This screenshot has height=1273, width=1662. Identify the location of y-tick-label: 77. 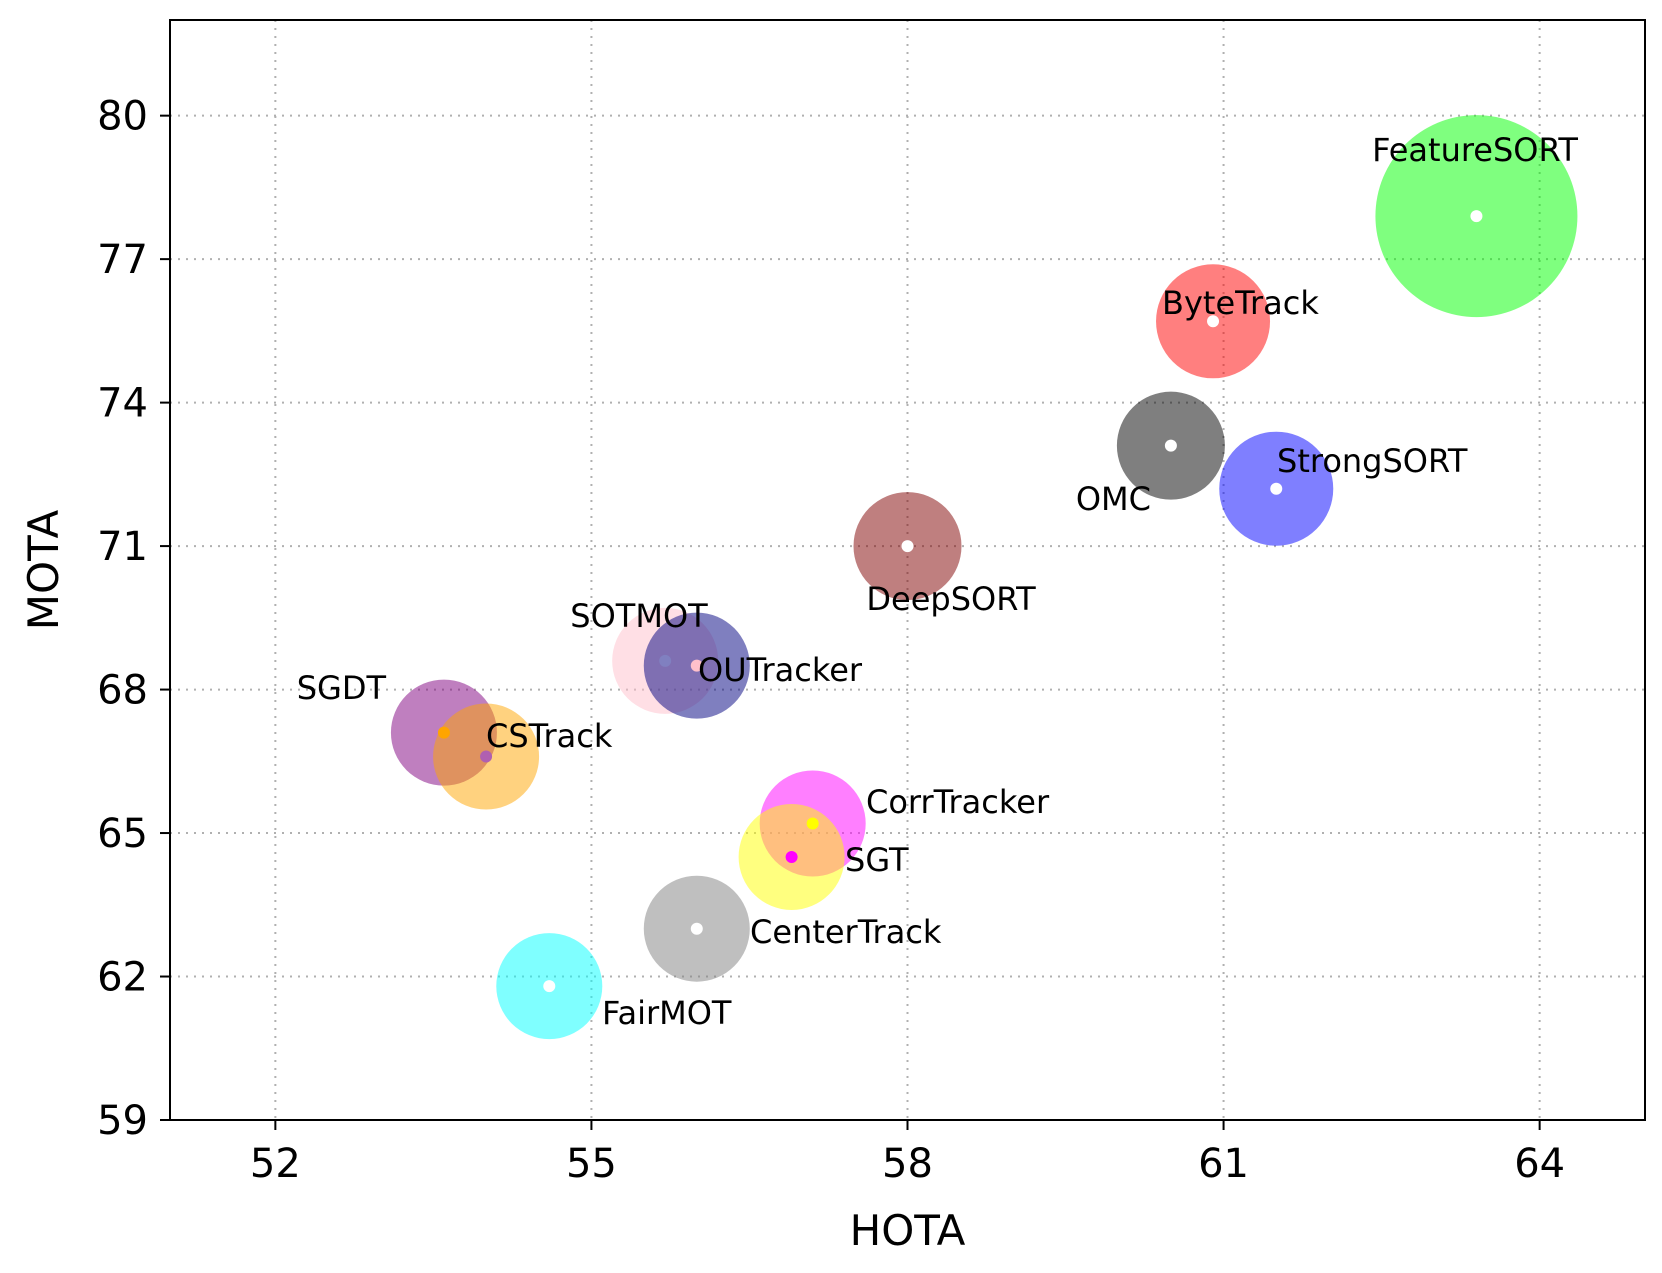
(122, 260).